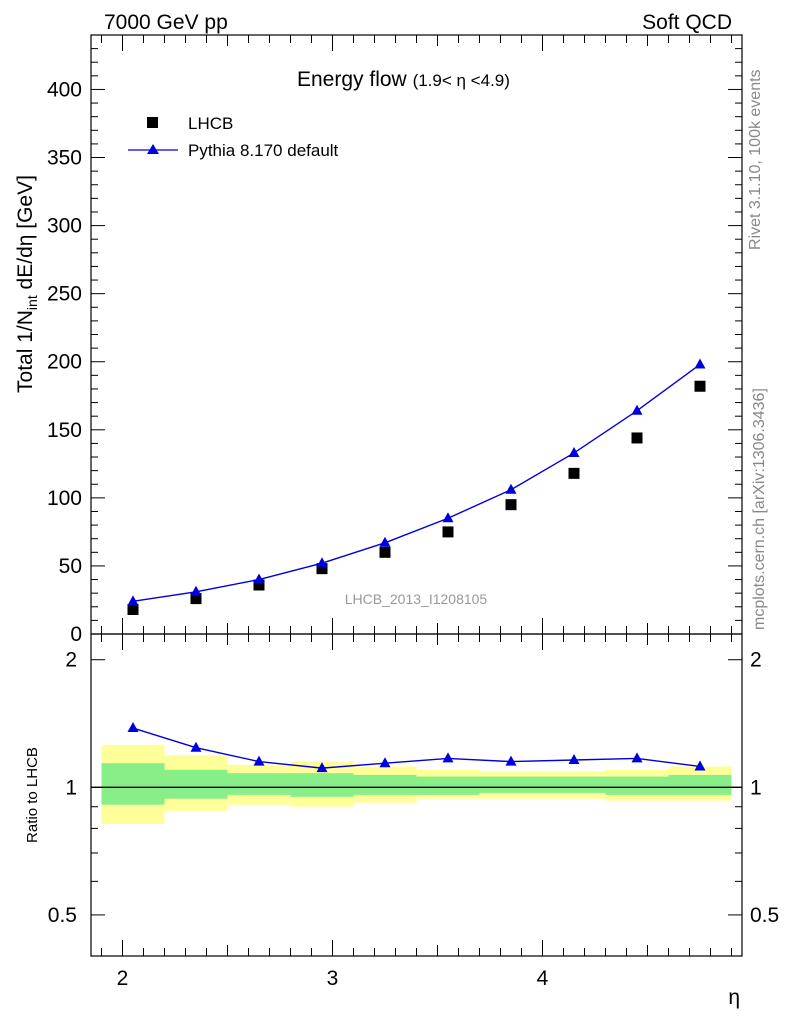 Image resolution: width=786 pixels, height=1024 pixels. What do you see at coordinates (64, 158) in the screenshot?
I see `main-y-tick-label: 350` at bounding box center [64, 158].